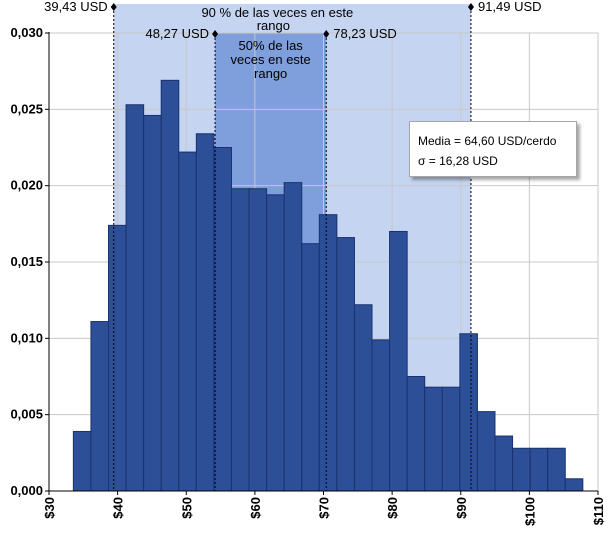 This screenshot has height=539, width=610. I want to click on range-90-high-label: 91,49 USD, so click(510, 7).